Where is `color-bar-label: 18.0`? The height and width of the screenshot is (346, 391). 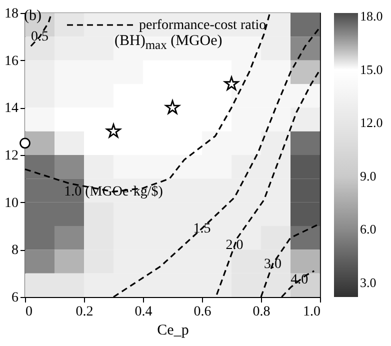 color-bar-label: 18.0 is located at coordinates (371, 16).